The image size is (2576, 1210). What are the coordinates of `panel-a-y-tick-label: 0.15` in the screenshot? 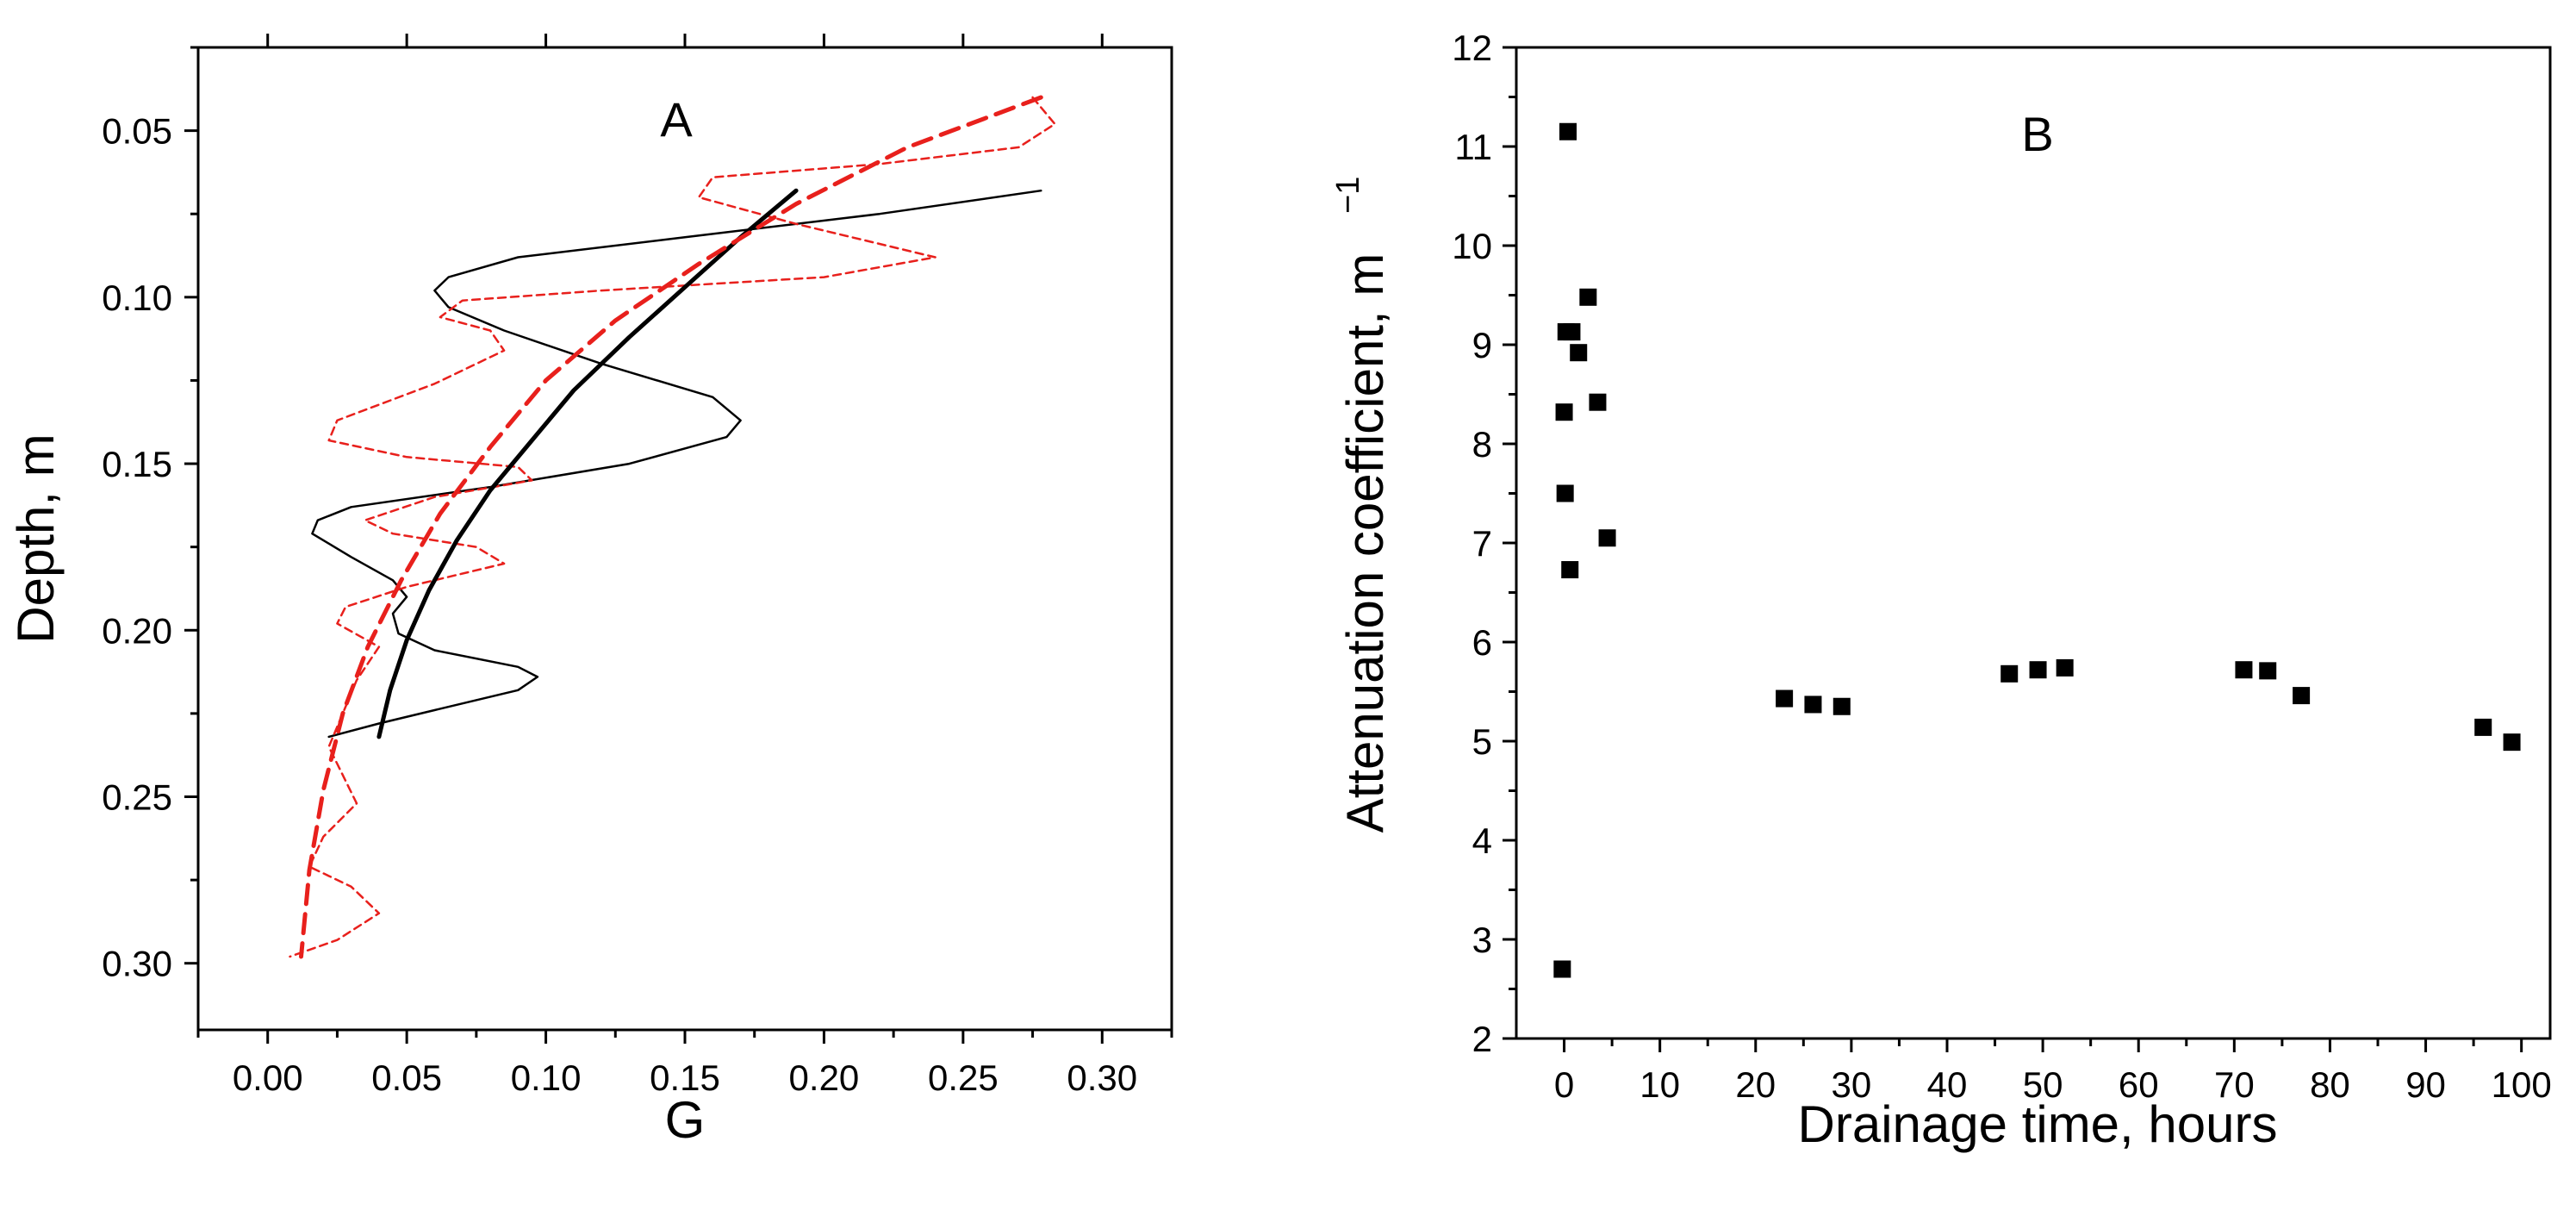 It's located at (137, 464).